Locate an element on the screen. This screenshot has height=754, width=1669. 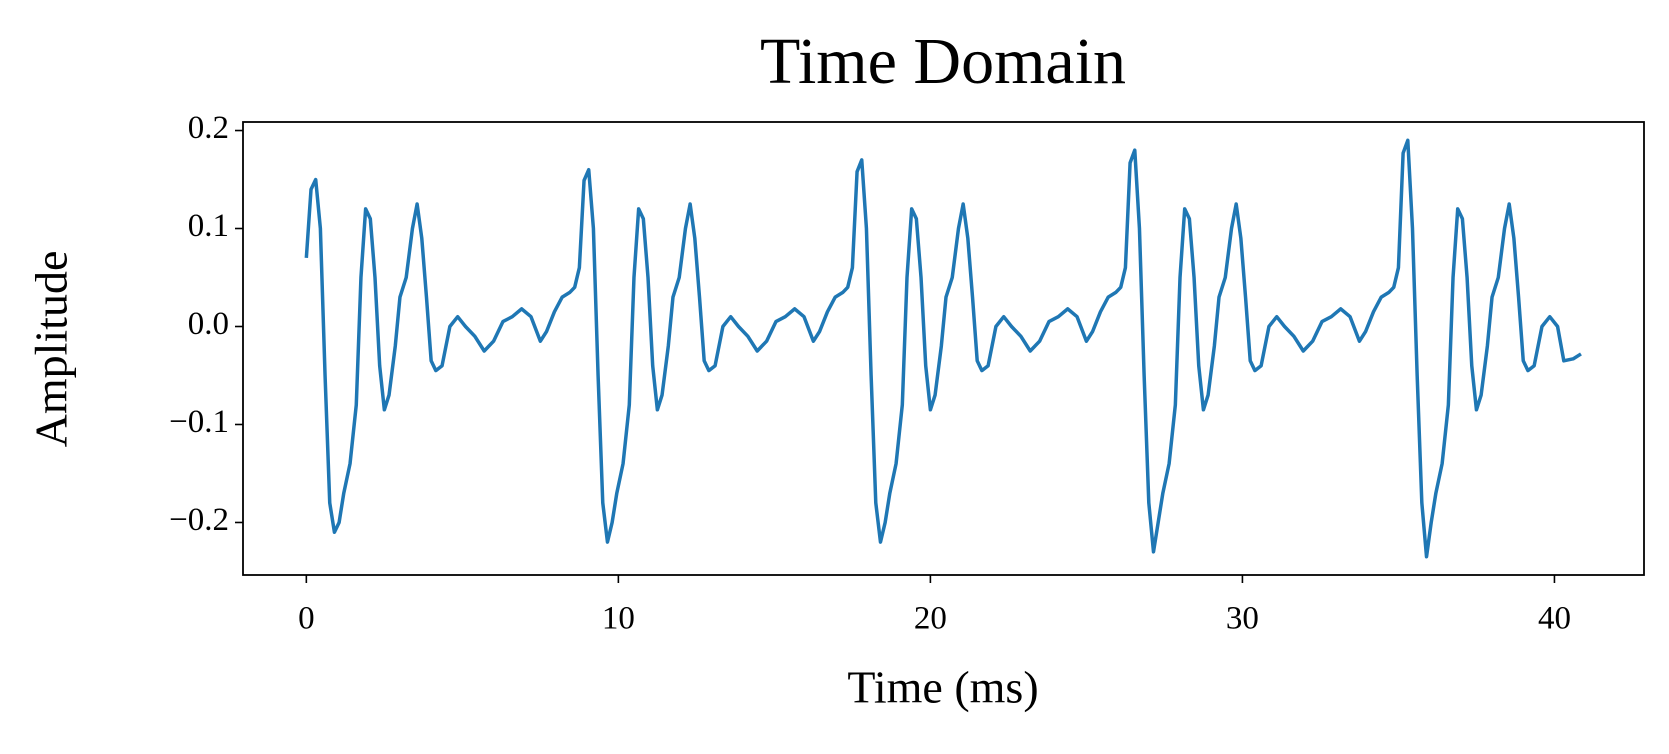
x-tick-label: 0 is located at coordinates (306, 619).